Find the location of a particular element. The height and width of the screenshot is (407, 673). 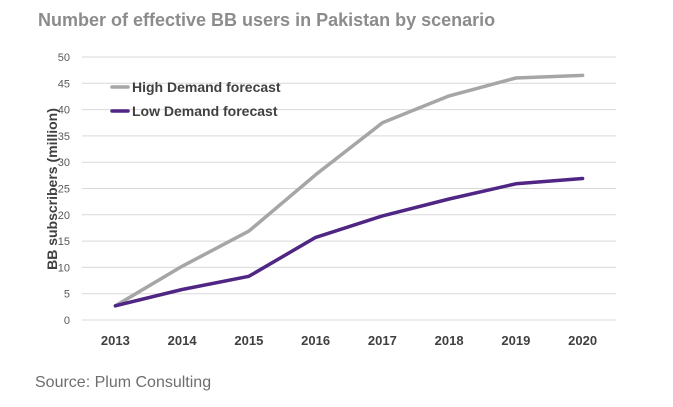

x-tick-label: 2014 is located at coordinates (183, 340).